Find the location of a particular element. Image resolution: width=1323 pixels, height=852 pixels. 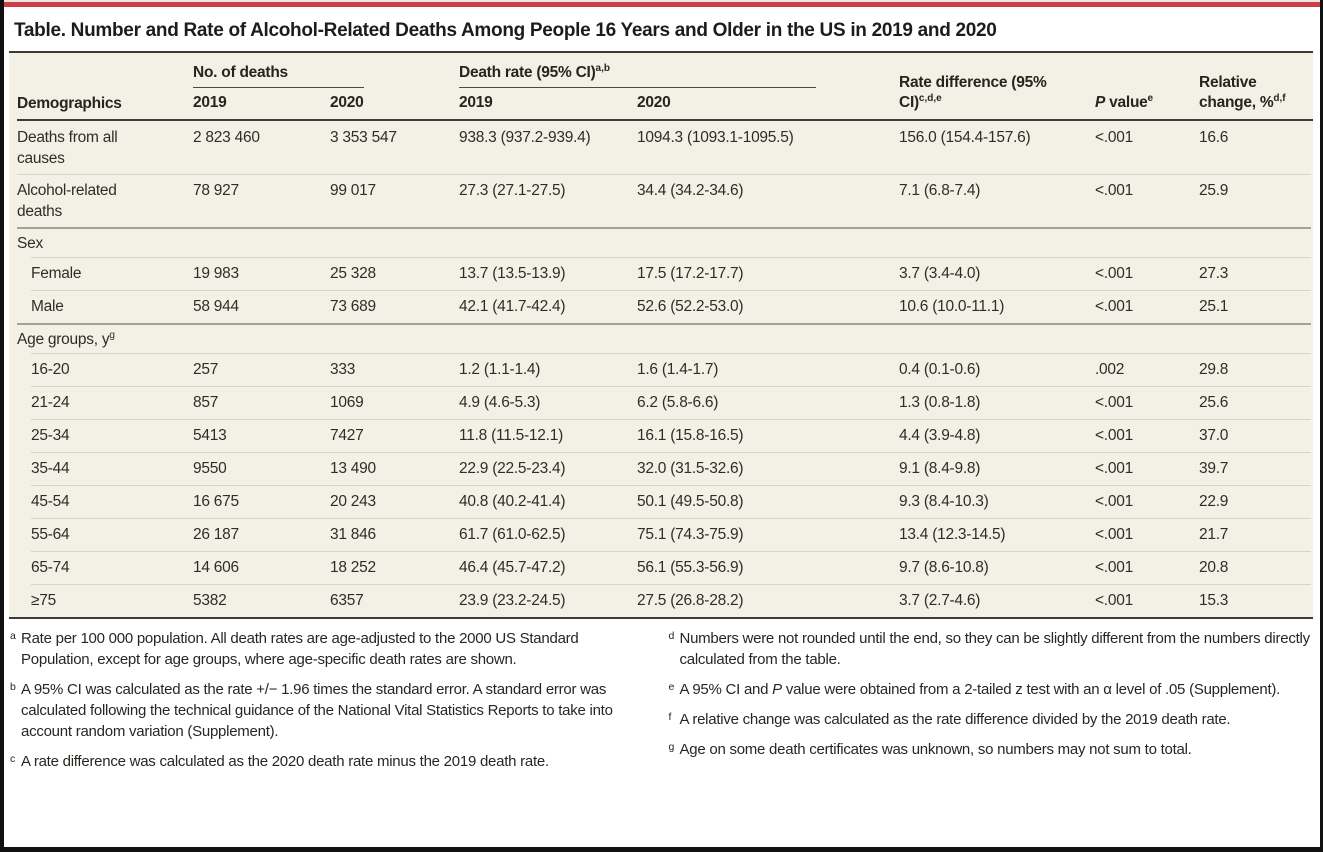

col-header-label: P value is located at coordinates (1121, 102).